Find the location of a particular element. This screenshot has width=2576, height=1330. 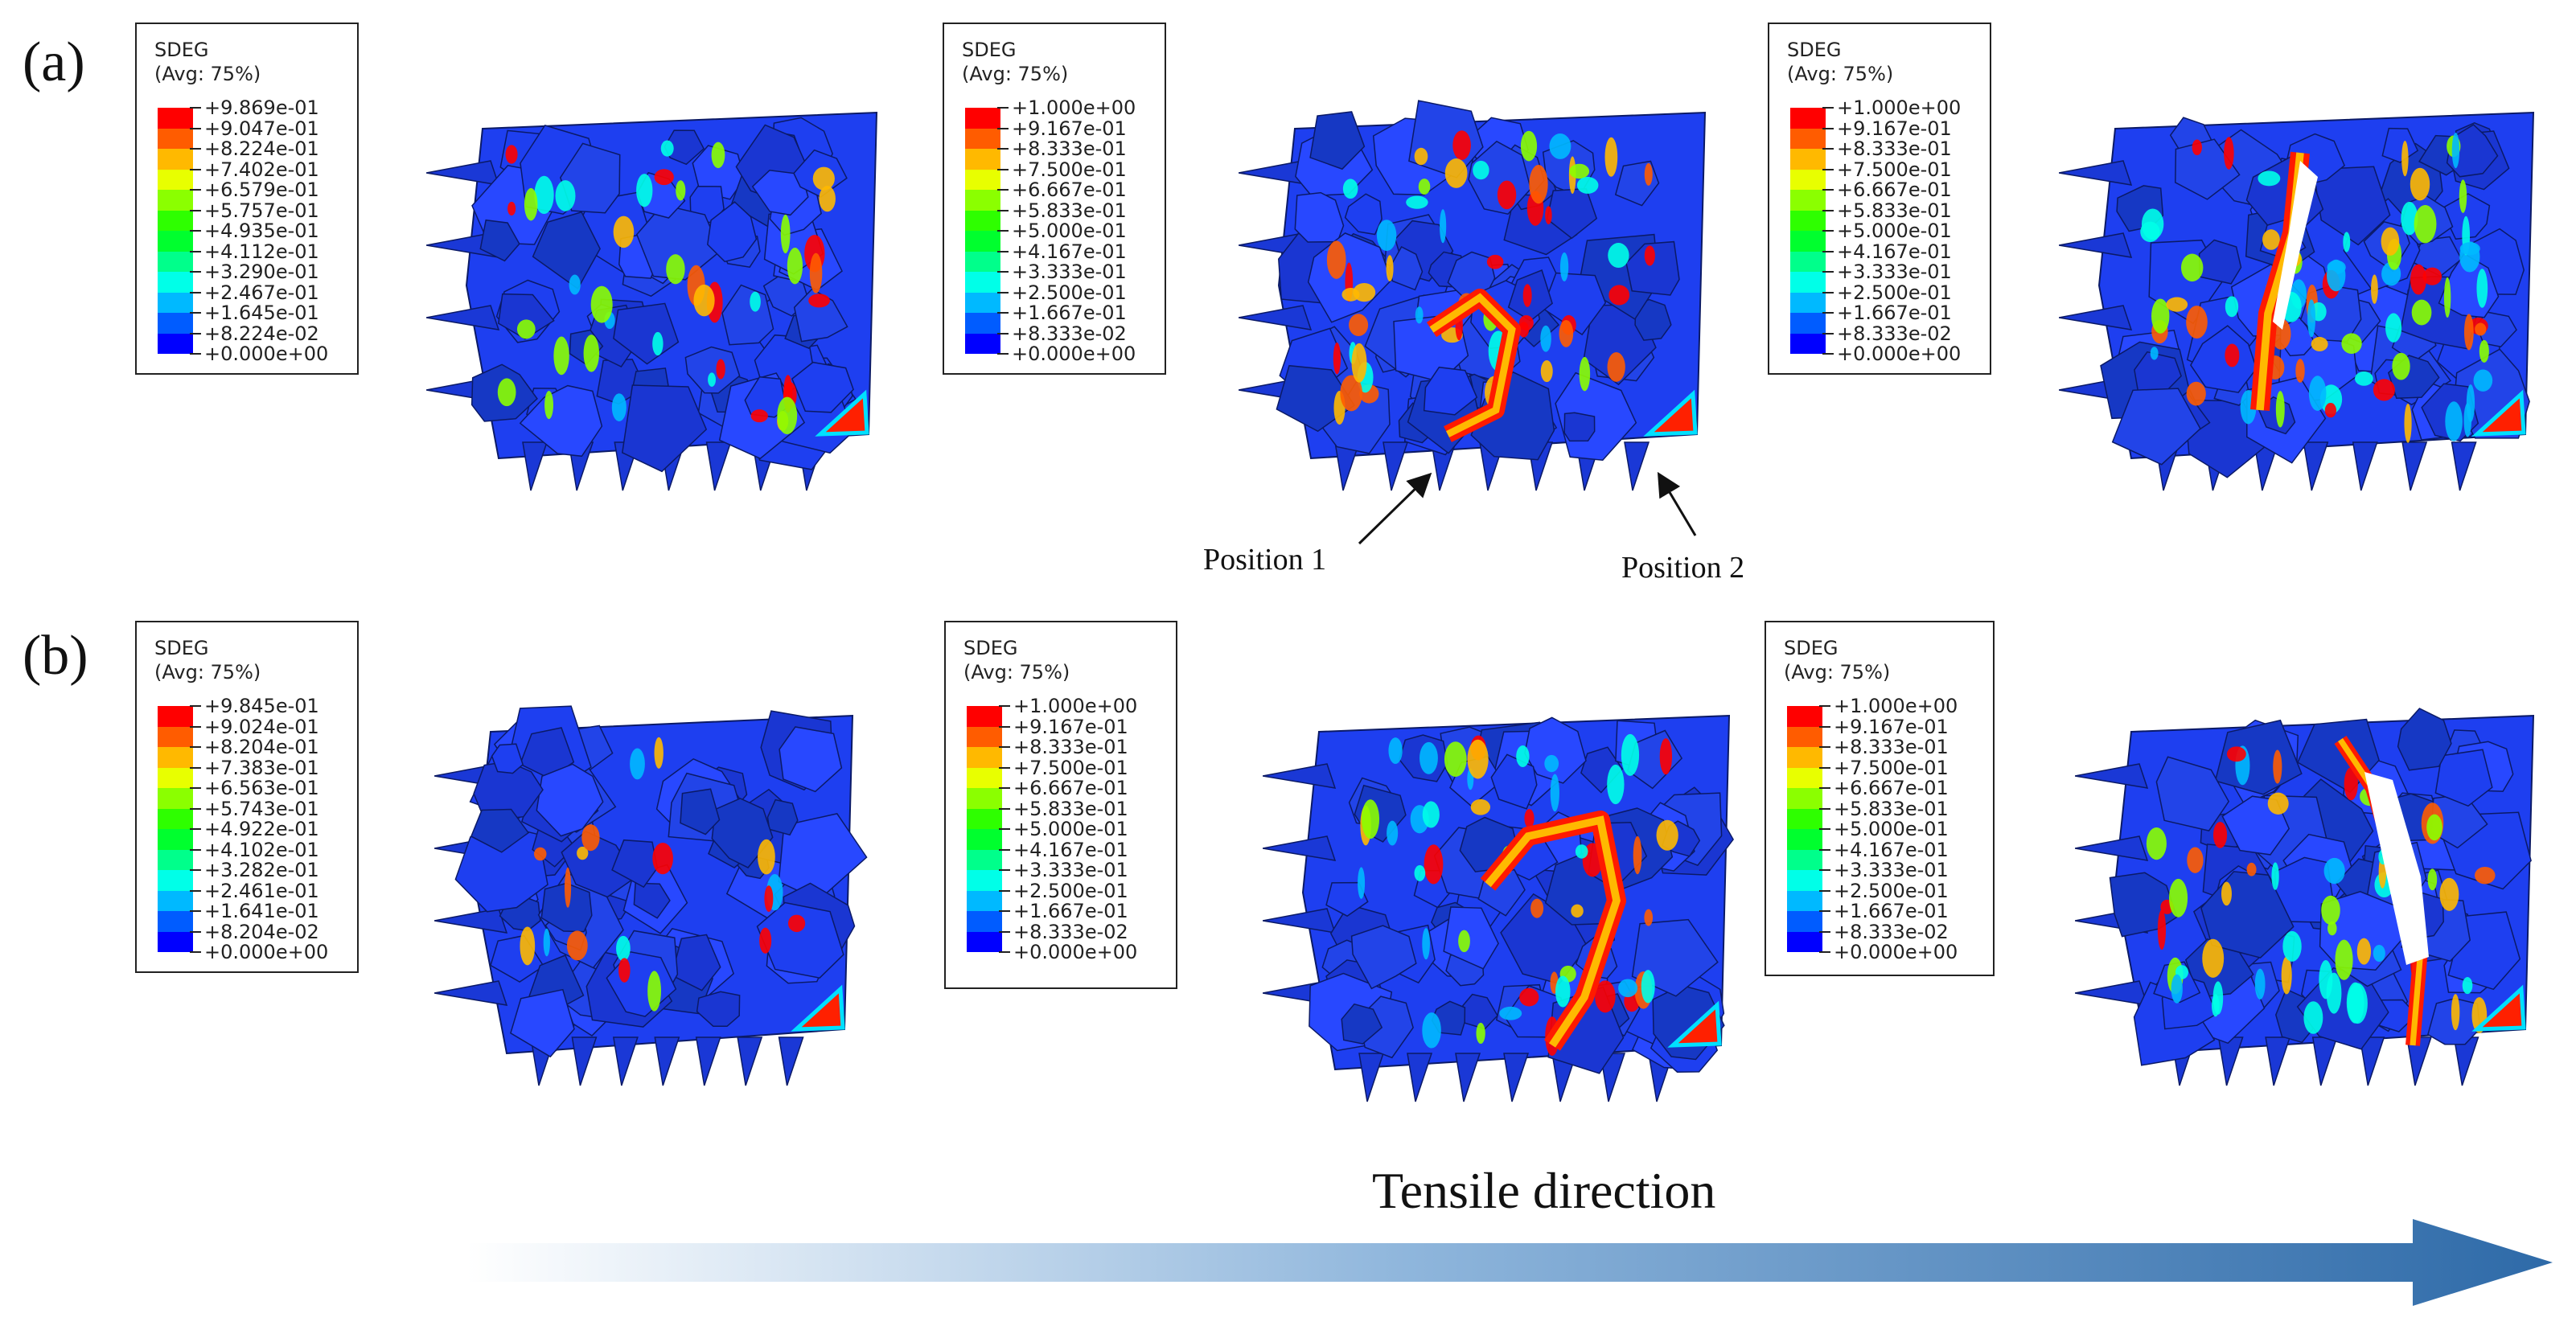

legend-value: +5.000e-01 is located at coordinates (1894, 231).